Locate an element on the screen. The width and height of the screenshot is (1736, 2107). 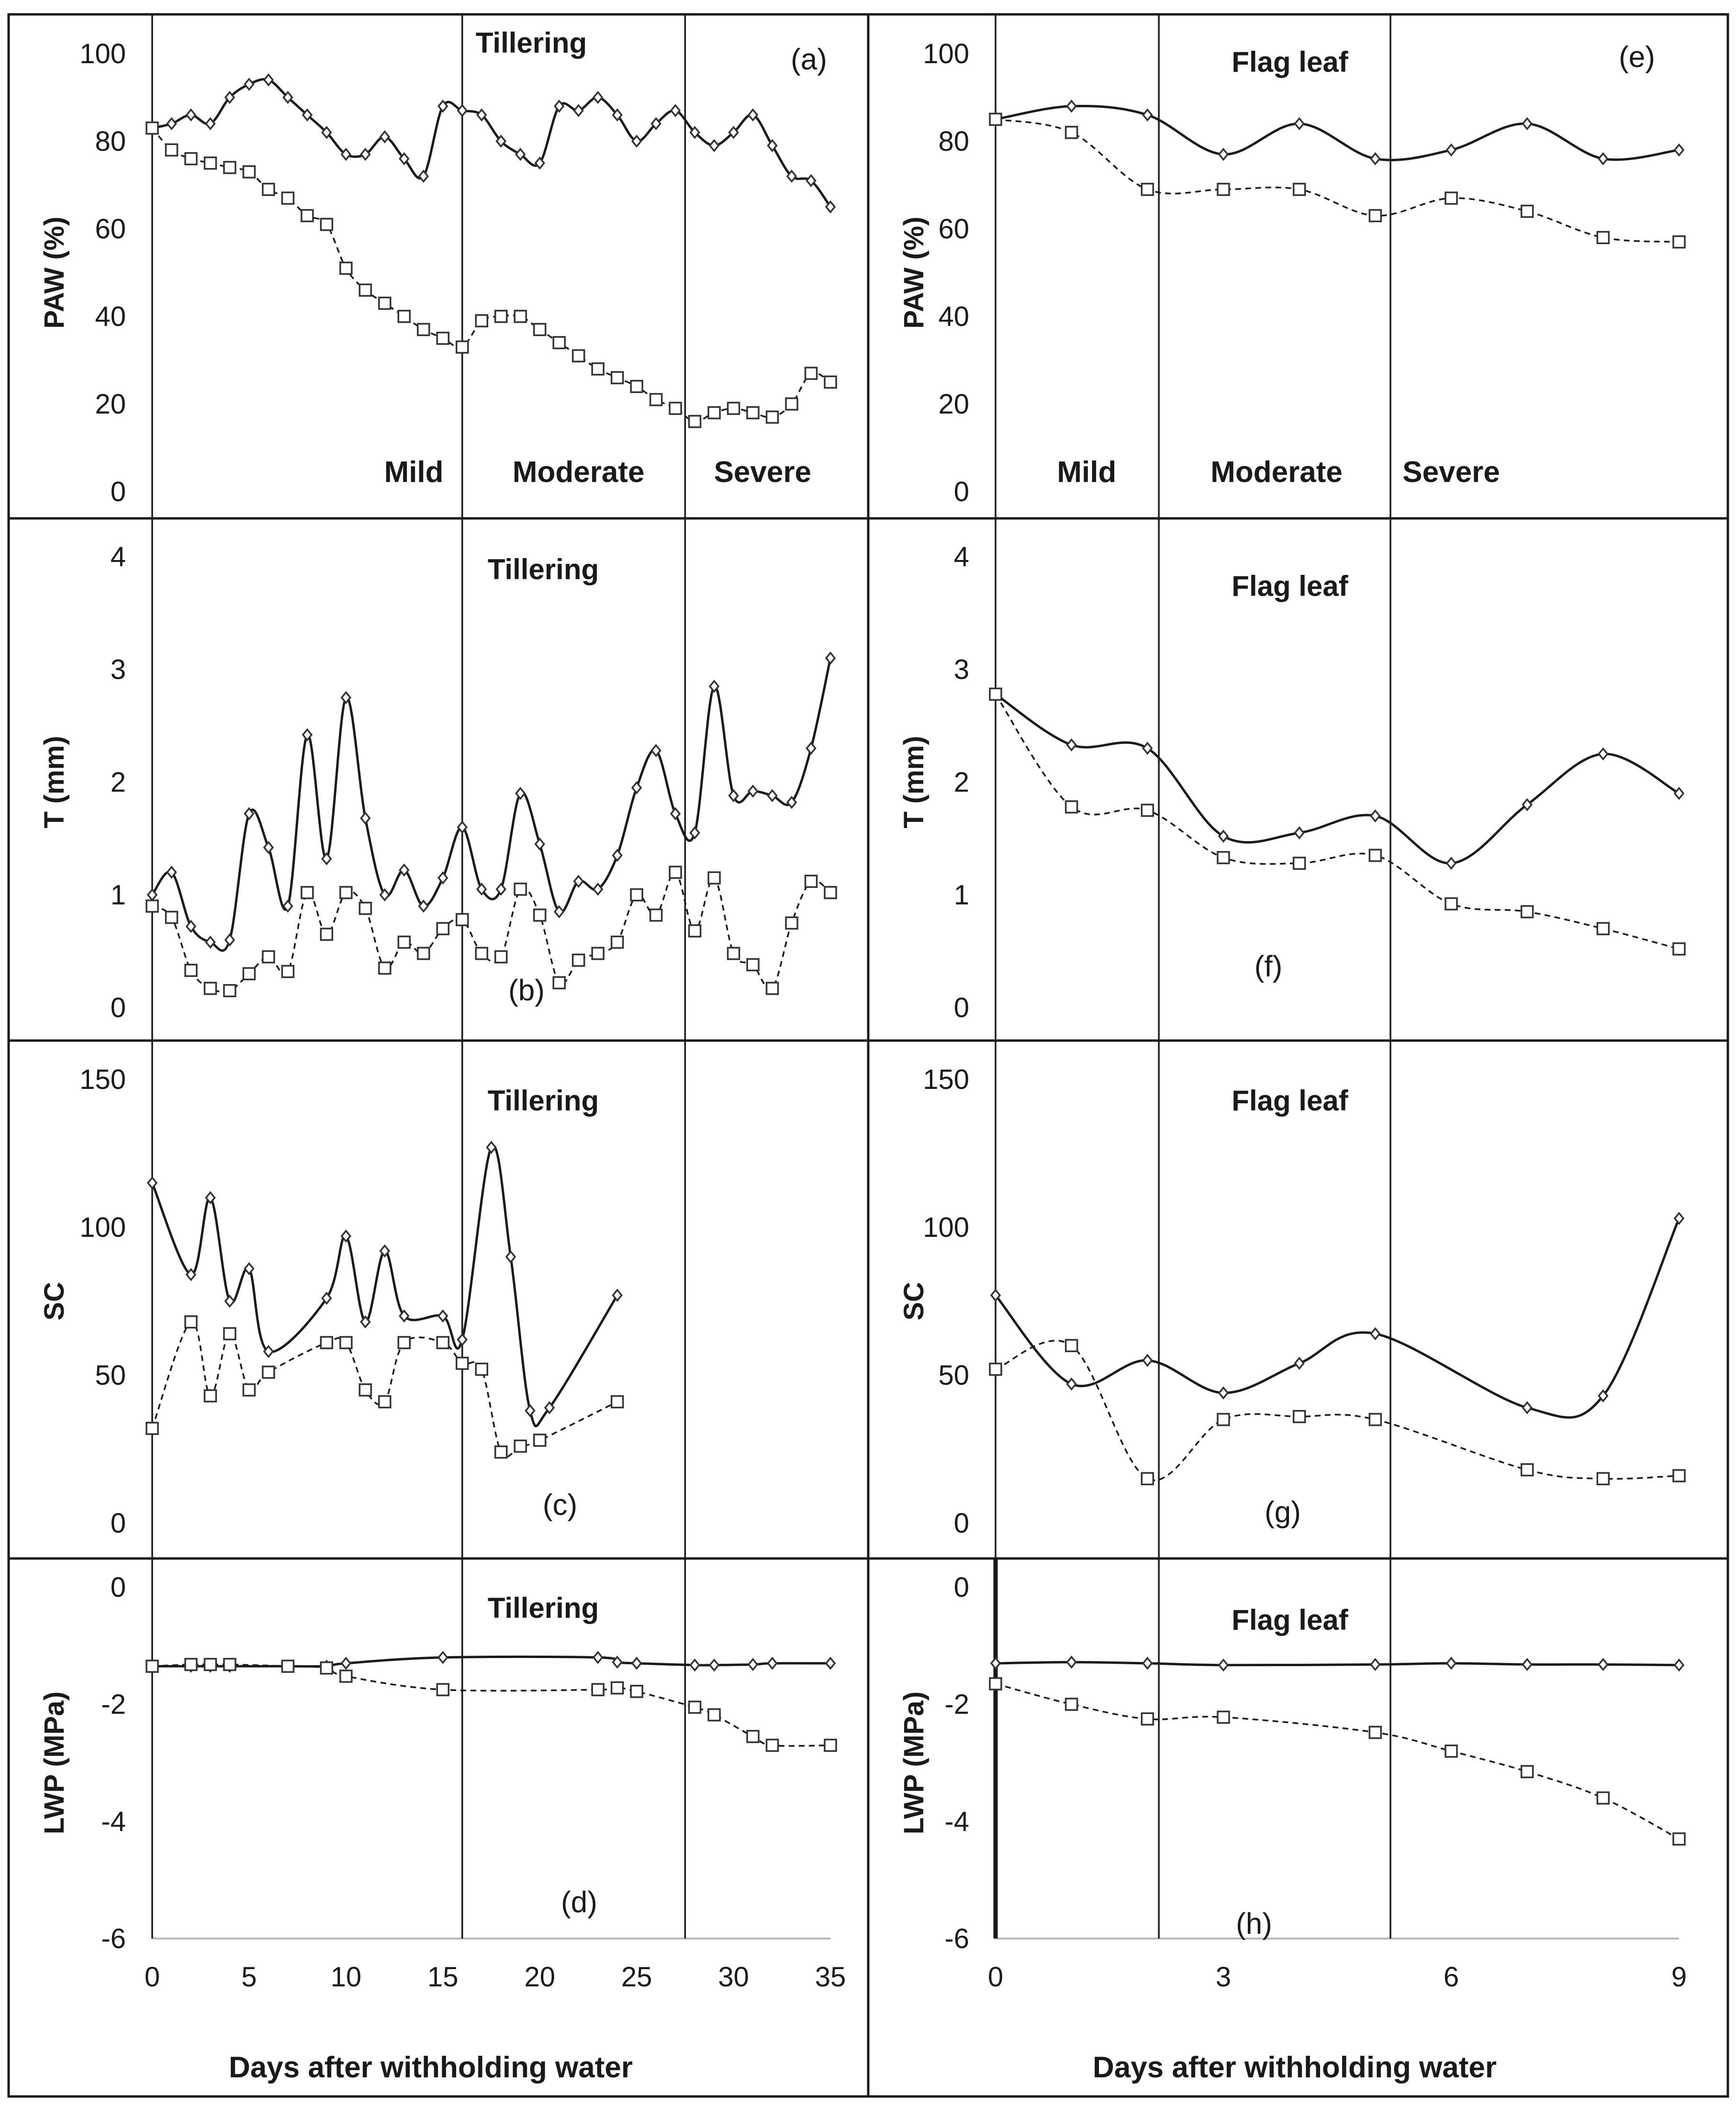
chart-panel-c: 0 50 100 150 SC Tillering (c) is located at coordinates (362, 1299).